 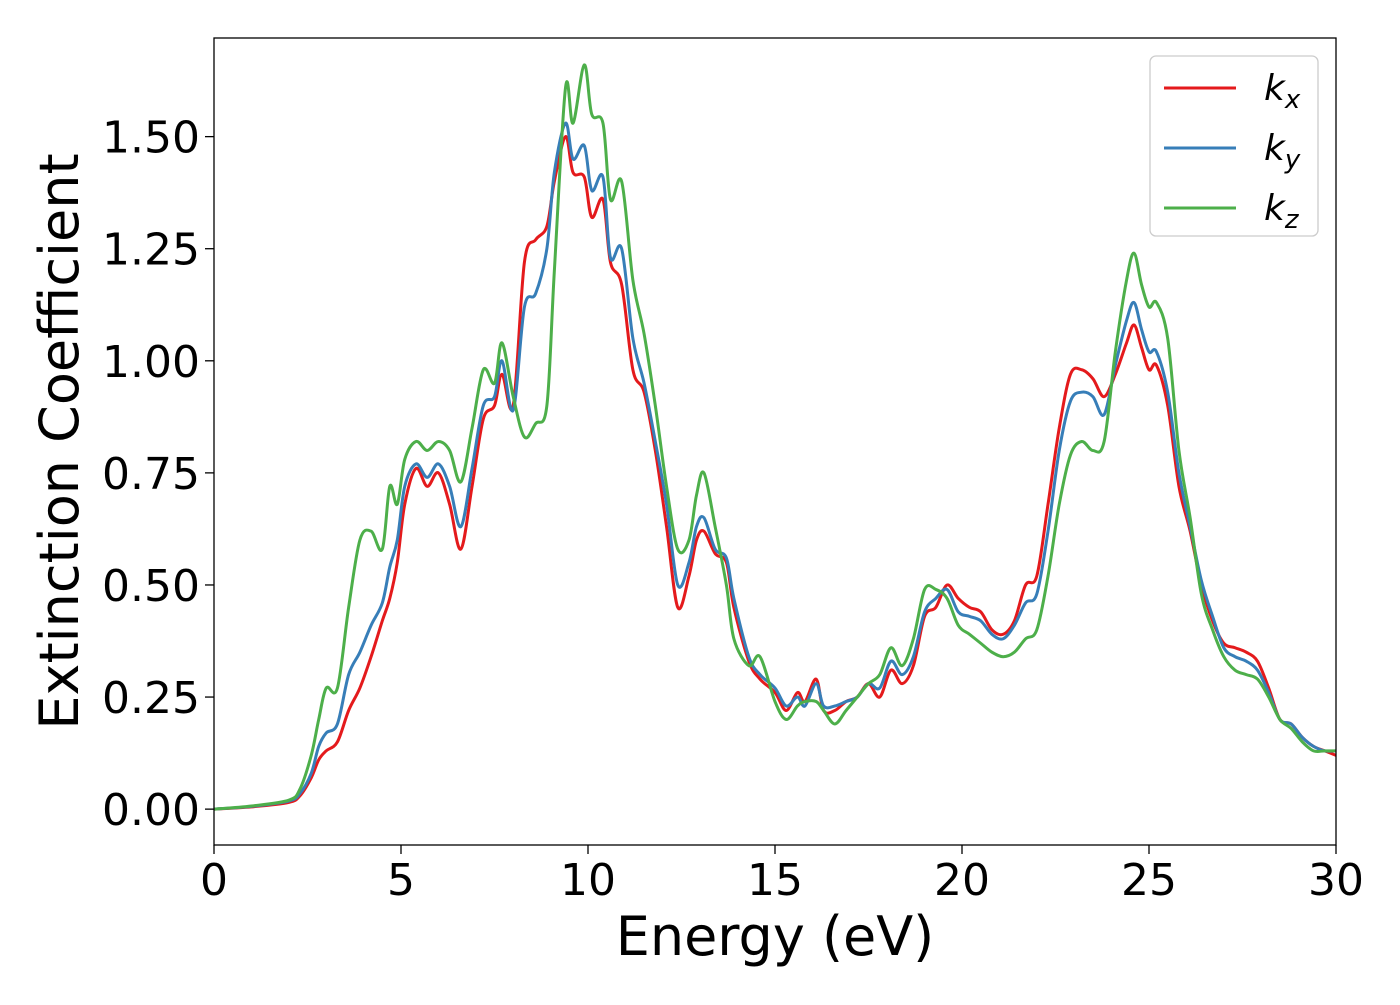 I want to click on y-tick-label: 1.00, so click(x=151, y=362).